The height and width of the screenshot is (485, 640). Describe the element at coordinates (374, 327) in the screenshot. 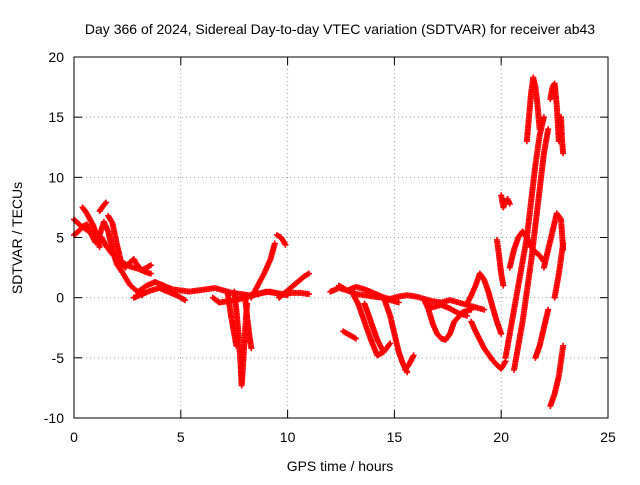

I see `series-s19` at that location.